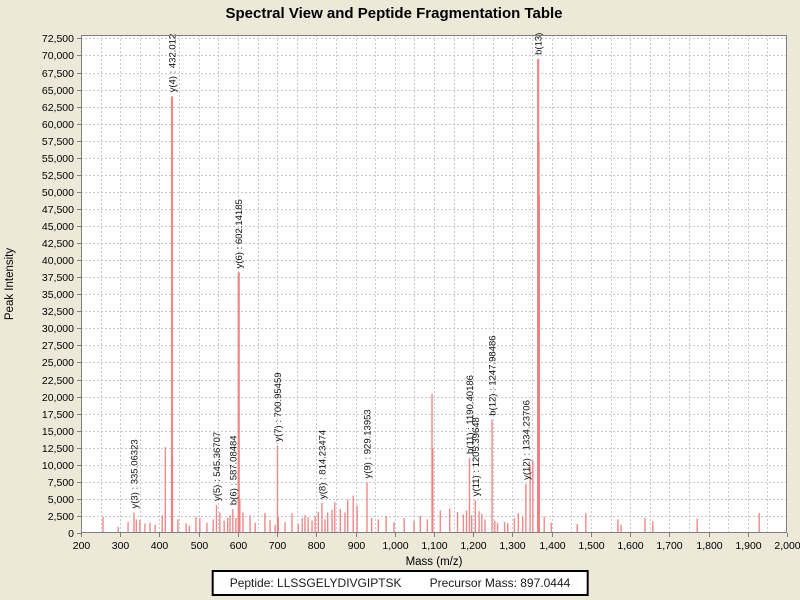  I want to click on x-tick-label: 1,400, so click(552, 546).